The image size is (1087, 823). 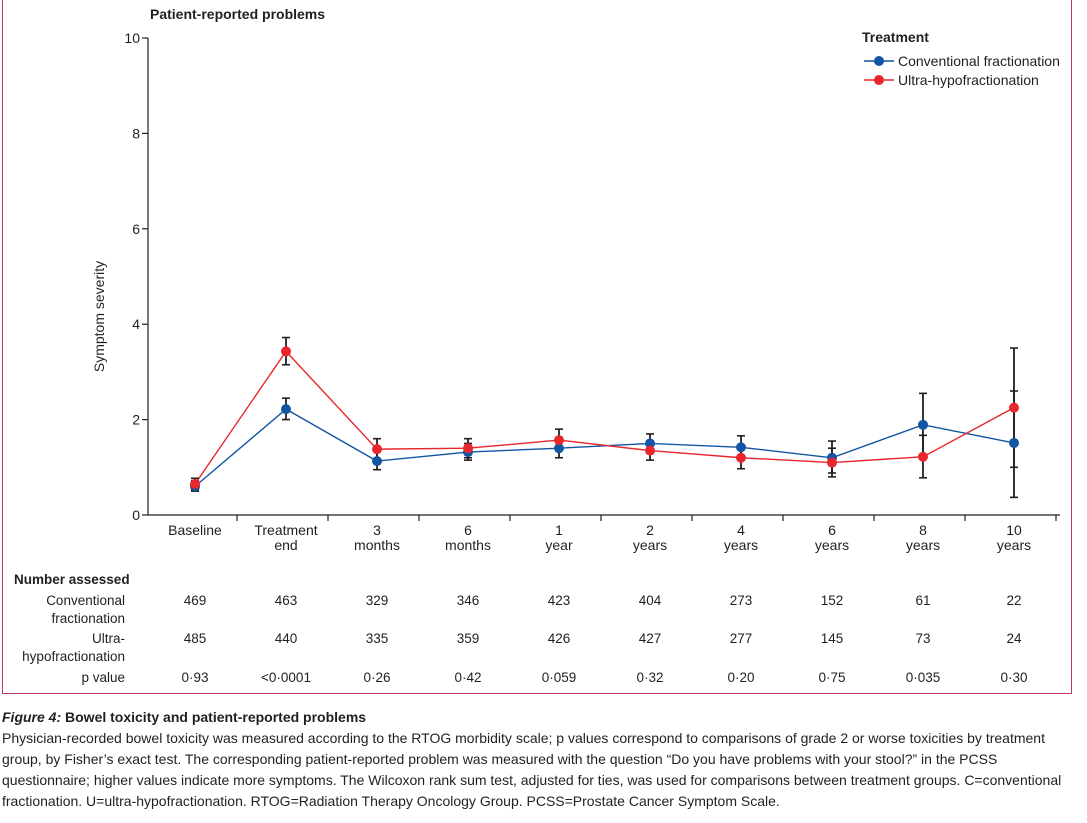 I want to click on x-tick-label-8-line-0: 8, so click(x=923, y=530).